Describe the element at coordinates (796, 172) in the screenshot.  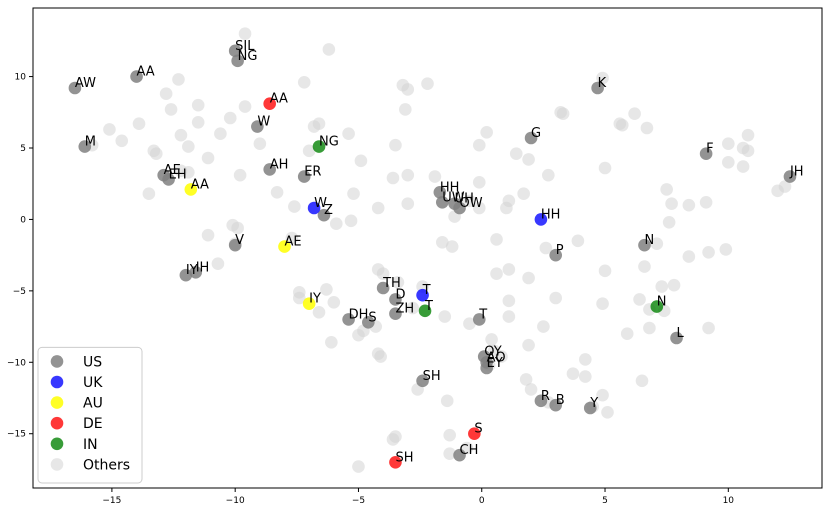
I see `point-label-us-jh: JH` at that location.